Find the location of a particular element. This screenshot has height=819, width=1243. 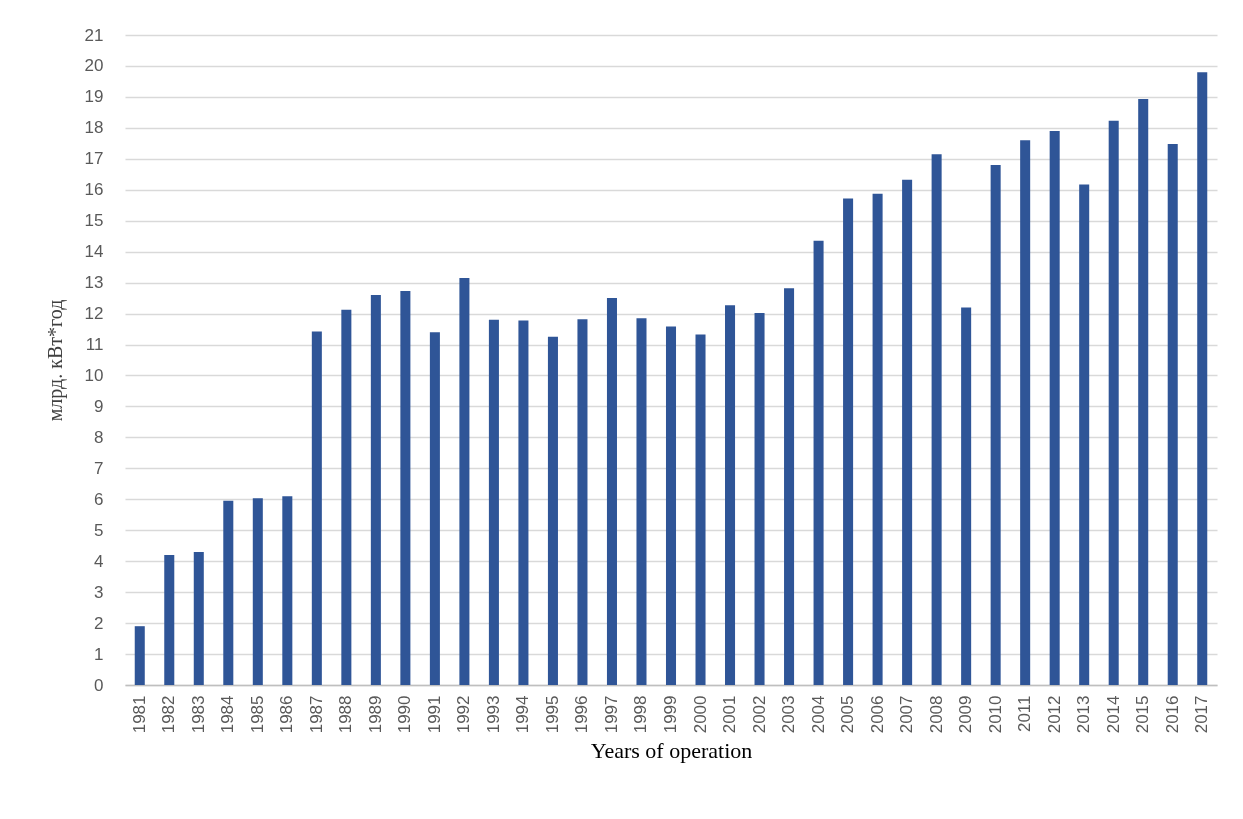

x-tick-label: 2011 is located at coordinates (1025, 714).